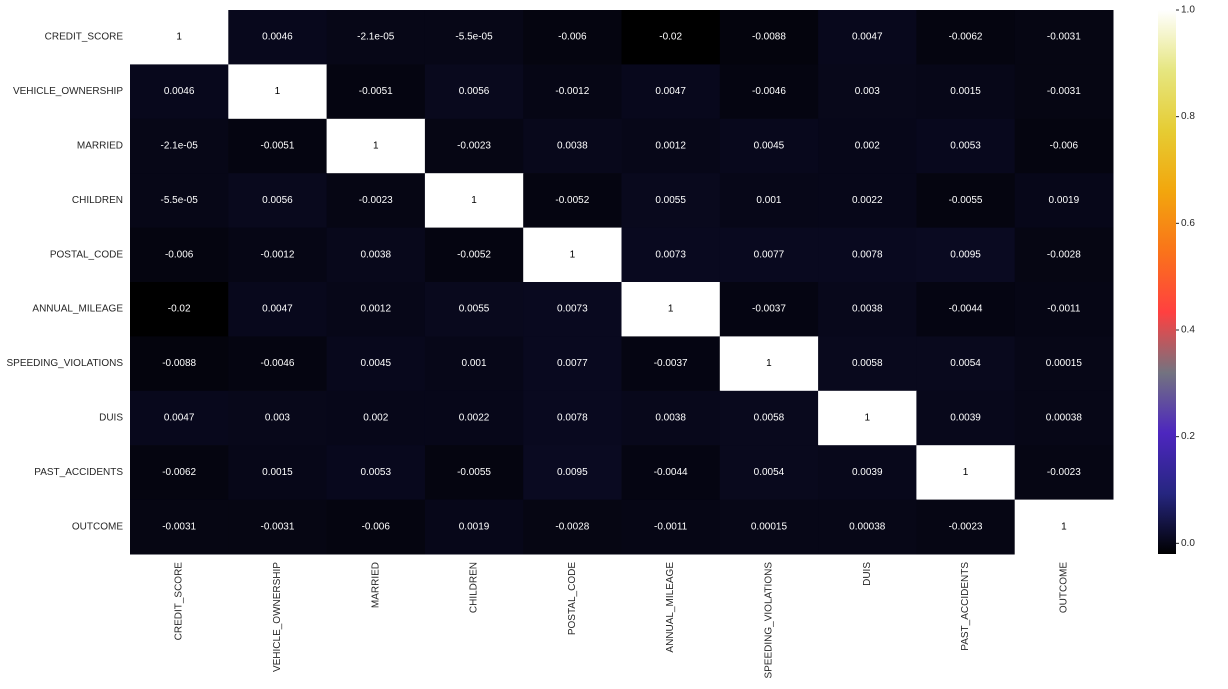 This screenshot has width=1228, height=689. I want to click on cell-annotation-8-3: -0.0055, so click(474, 472).